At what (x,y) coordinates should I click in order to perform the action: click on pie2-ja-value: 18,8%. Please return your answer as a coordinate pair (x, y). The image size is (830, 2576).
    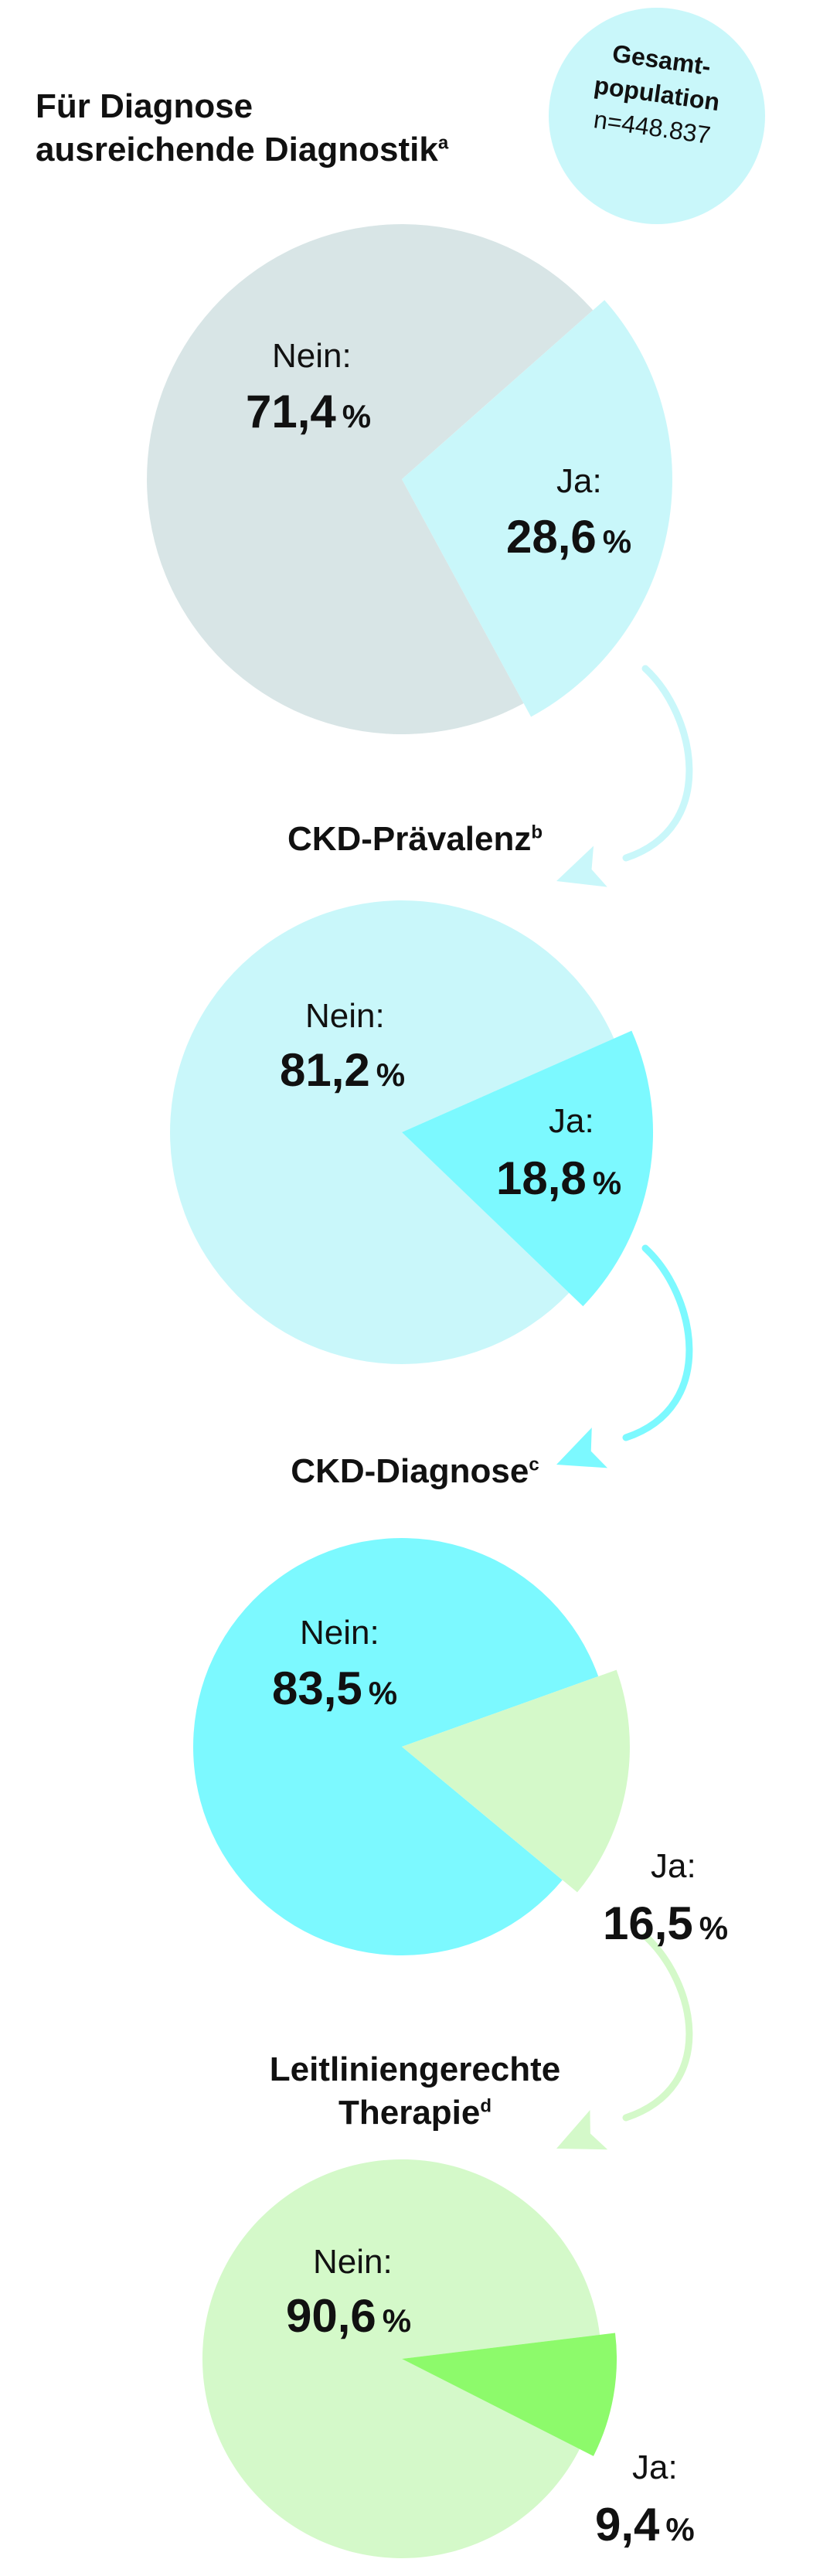
    Looking at the image, I should click on (559, 1178).